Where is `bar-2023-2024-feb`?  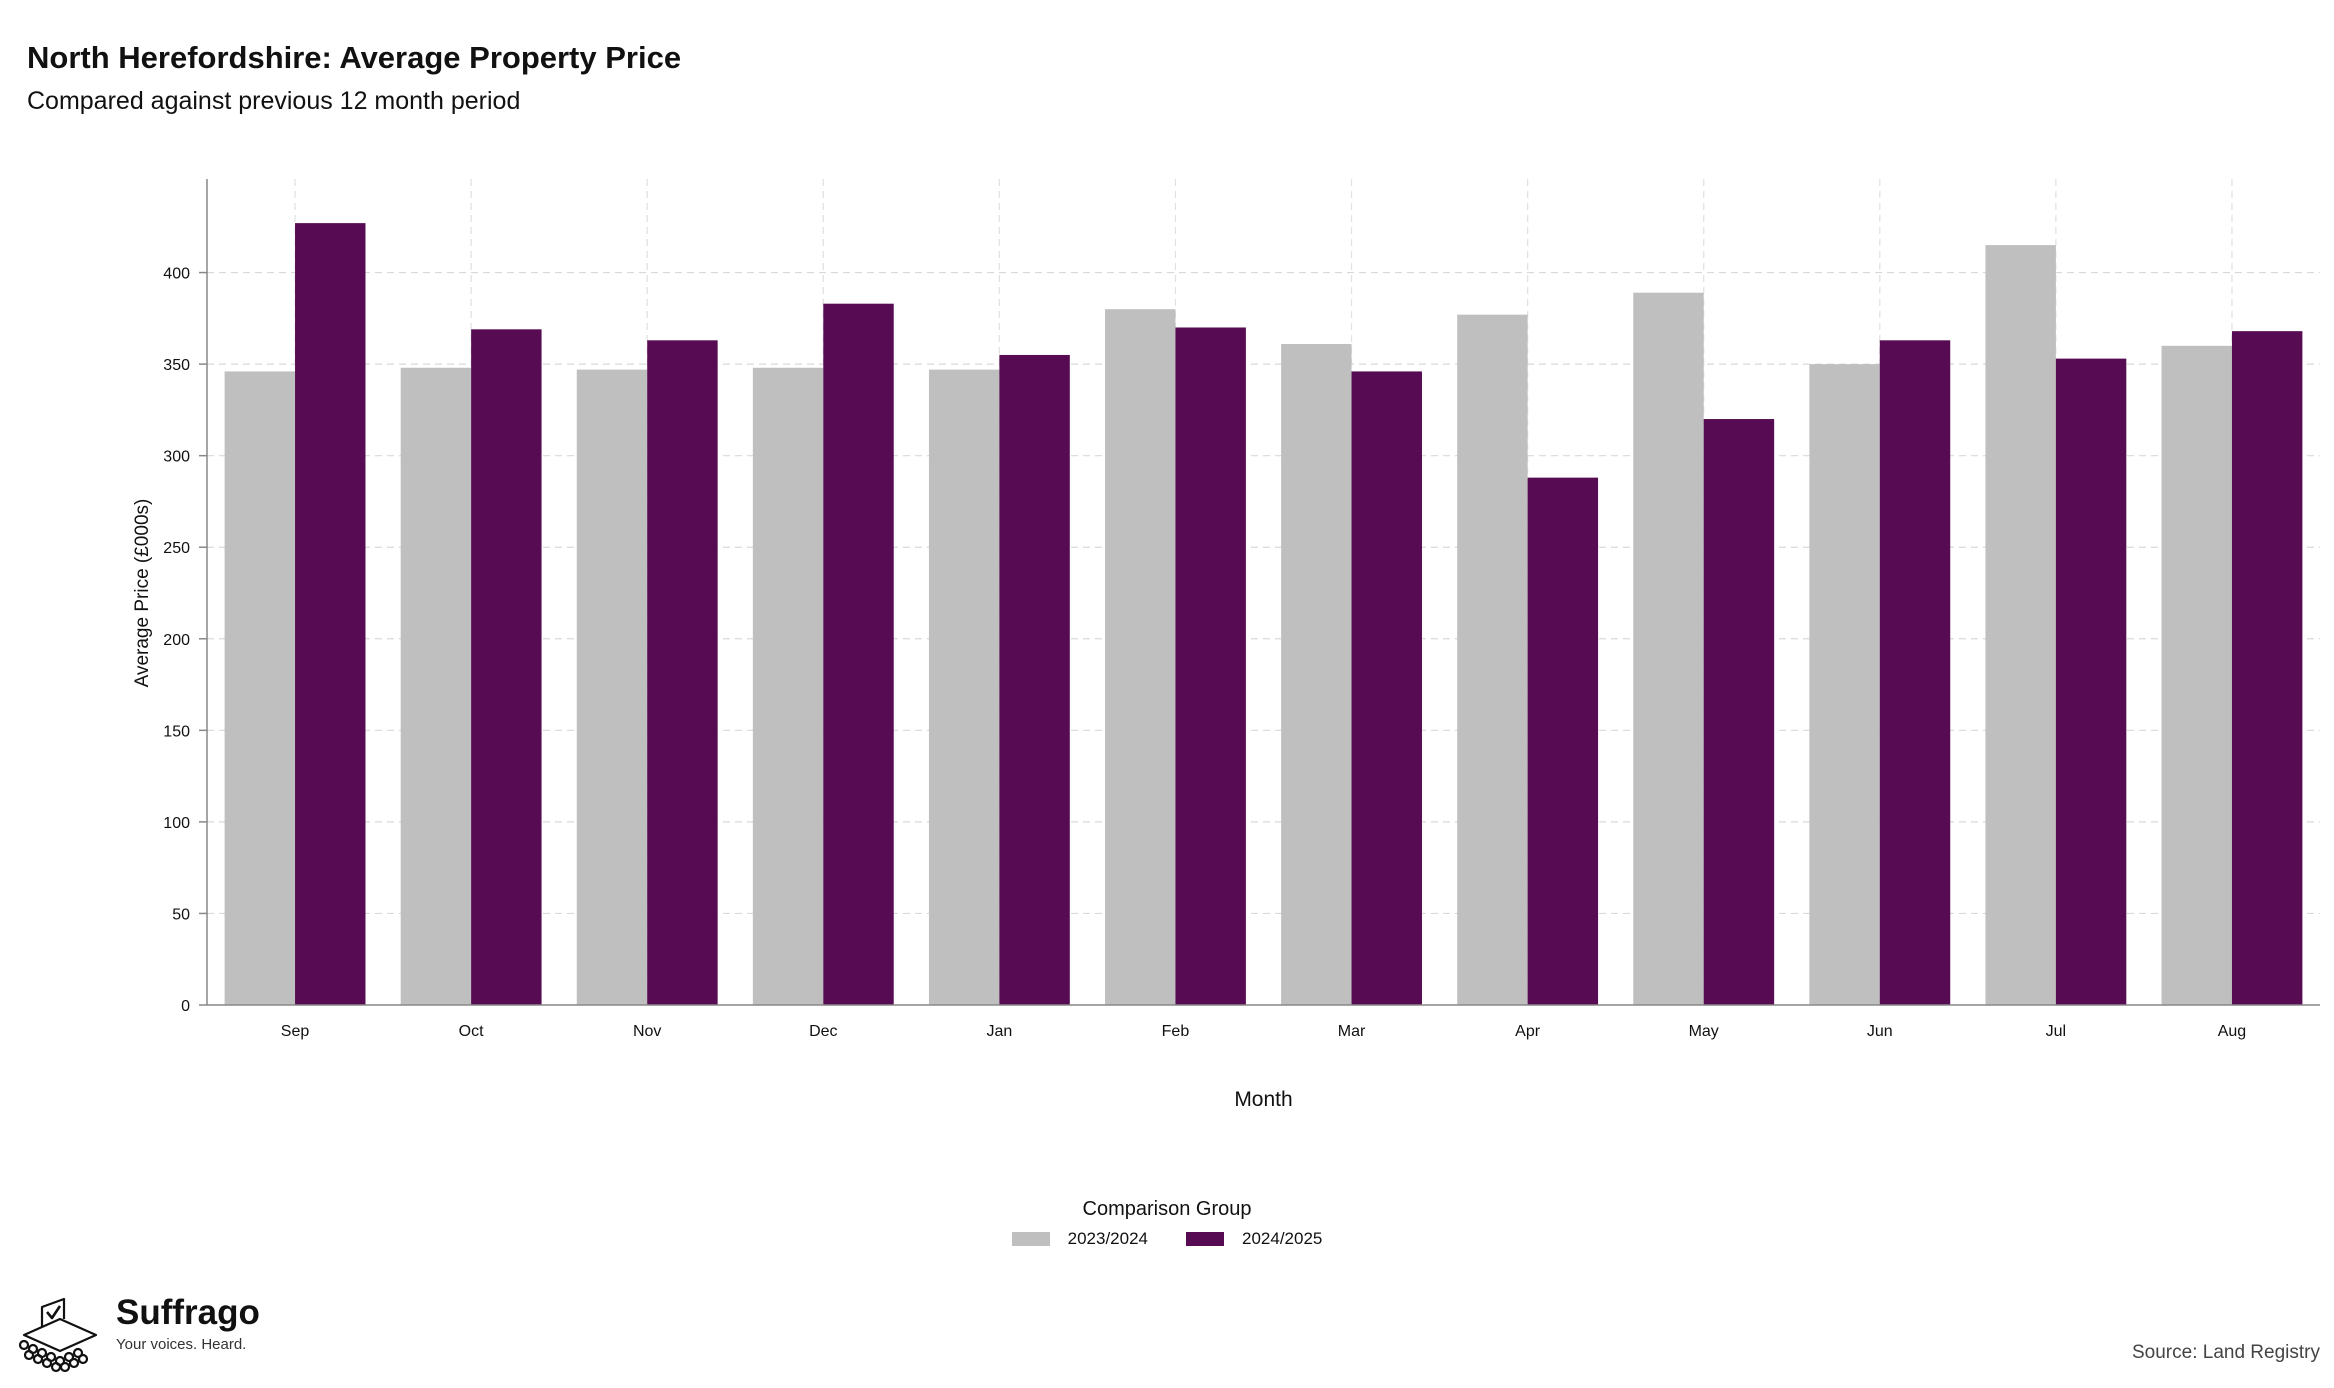
bar-2023-2024-feb is located at coordinates (1140, 657).